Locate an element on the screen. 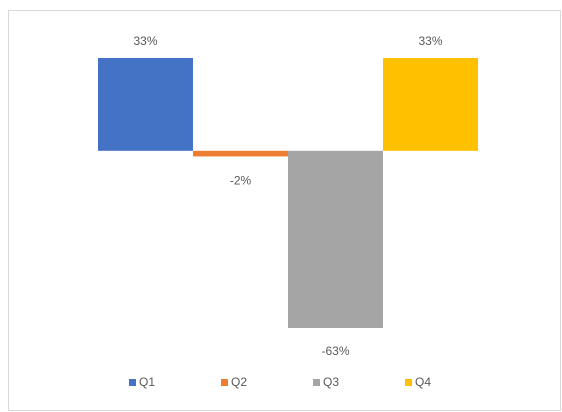 This screenshot has width=562, height=412. data-label: -2% is located at coordinates (241, 181).